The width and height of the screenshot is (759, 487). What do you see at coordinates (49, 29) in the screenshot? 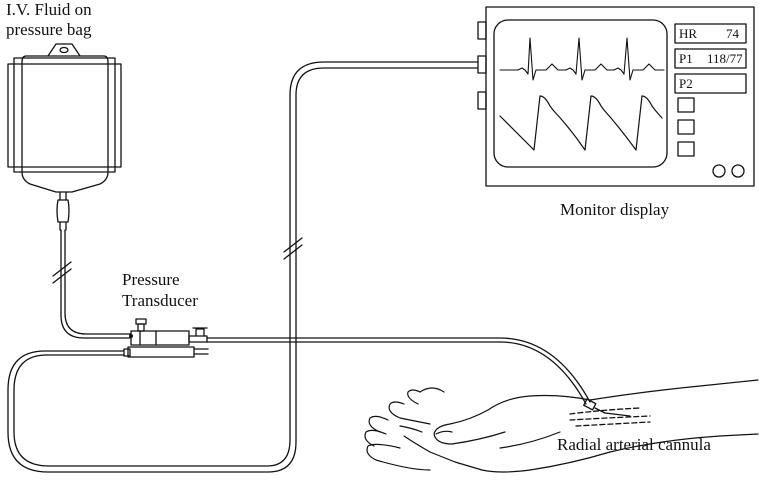
I see `iv-fluid-label-line2: pressure bag` at bounding box center [49, 29].